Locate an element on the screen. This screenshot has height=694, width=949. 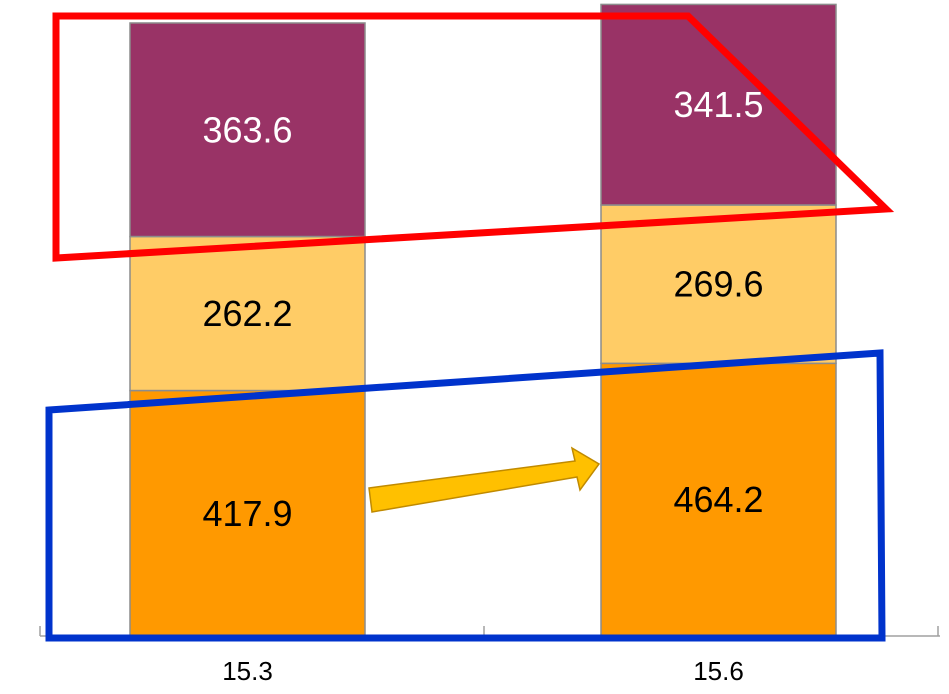
data-label-15.6-2: 341.5 is located at coordinates (718, 104).